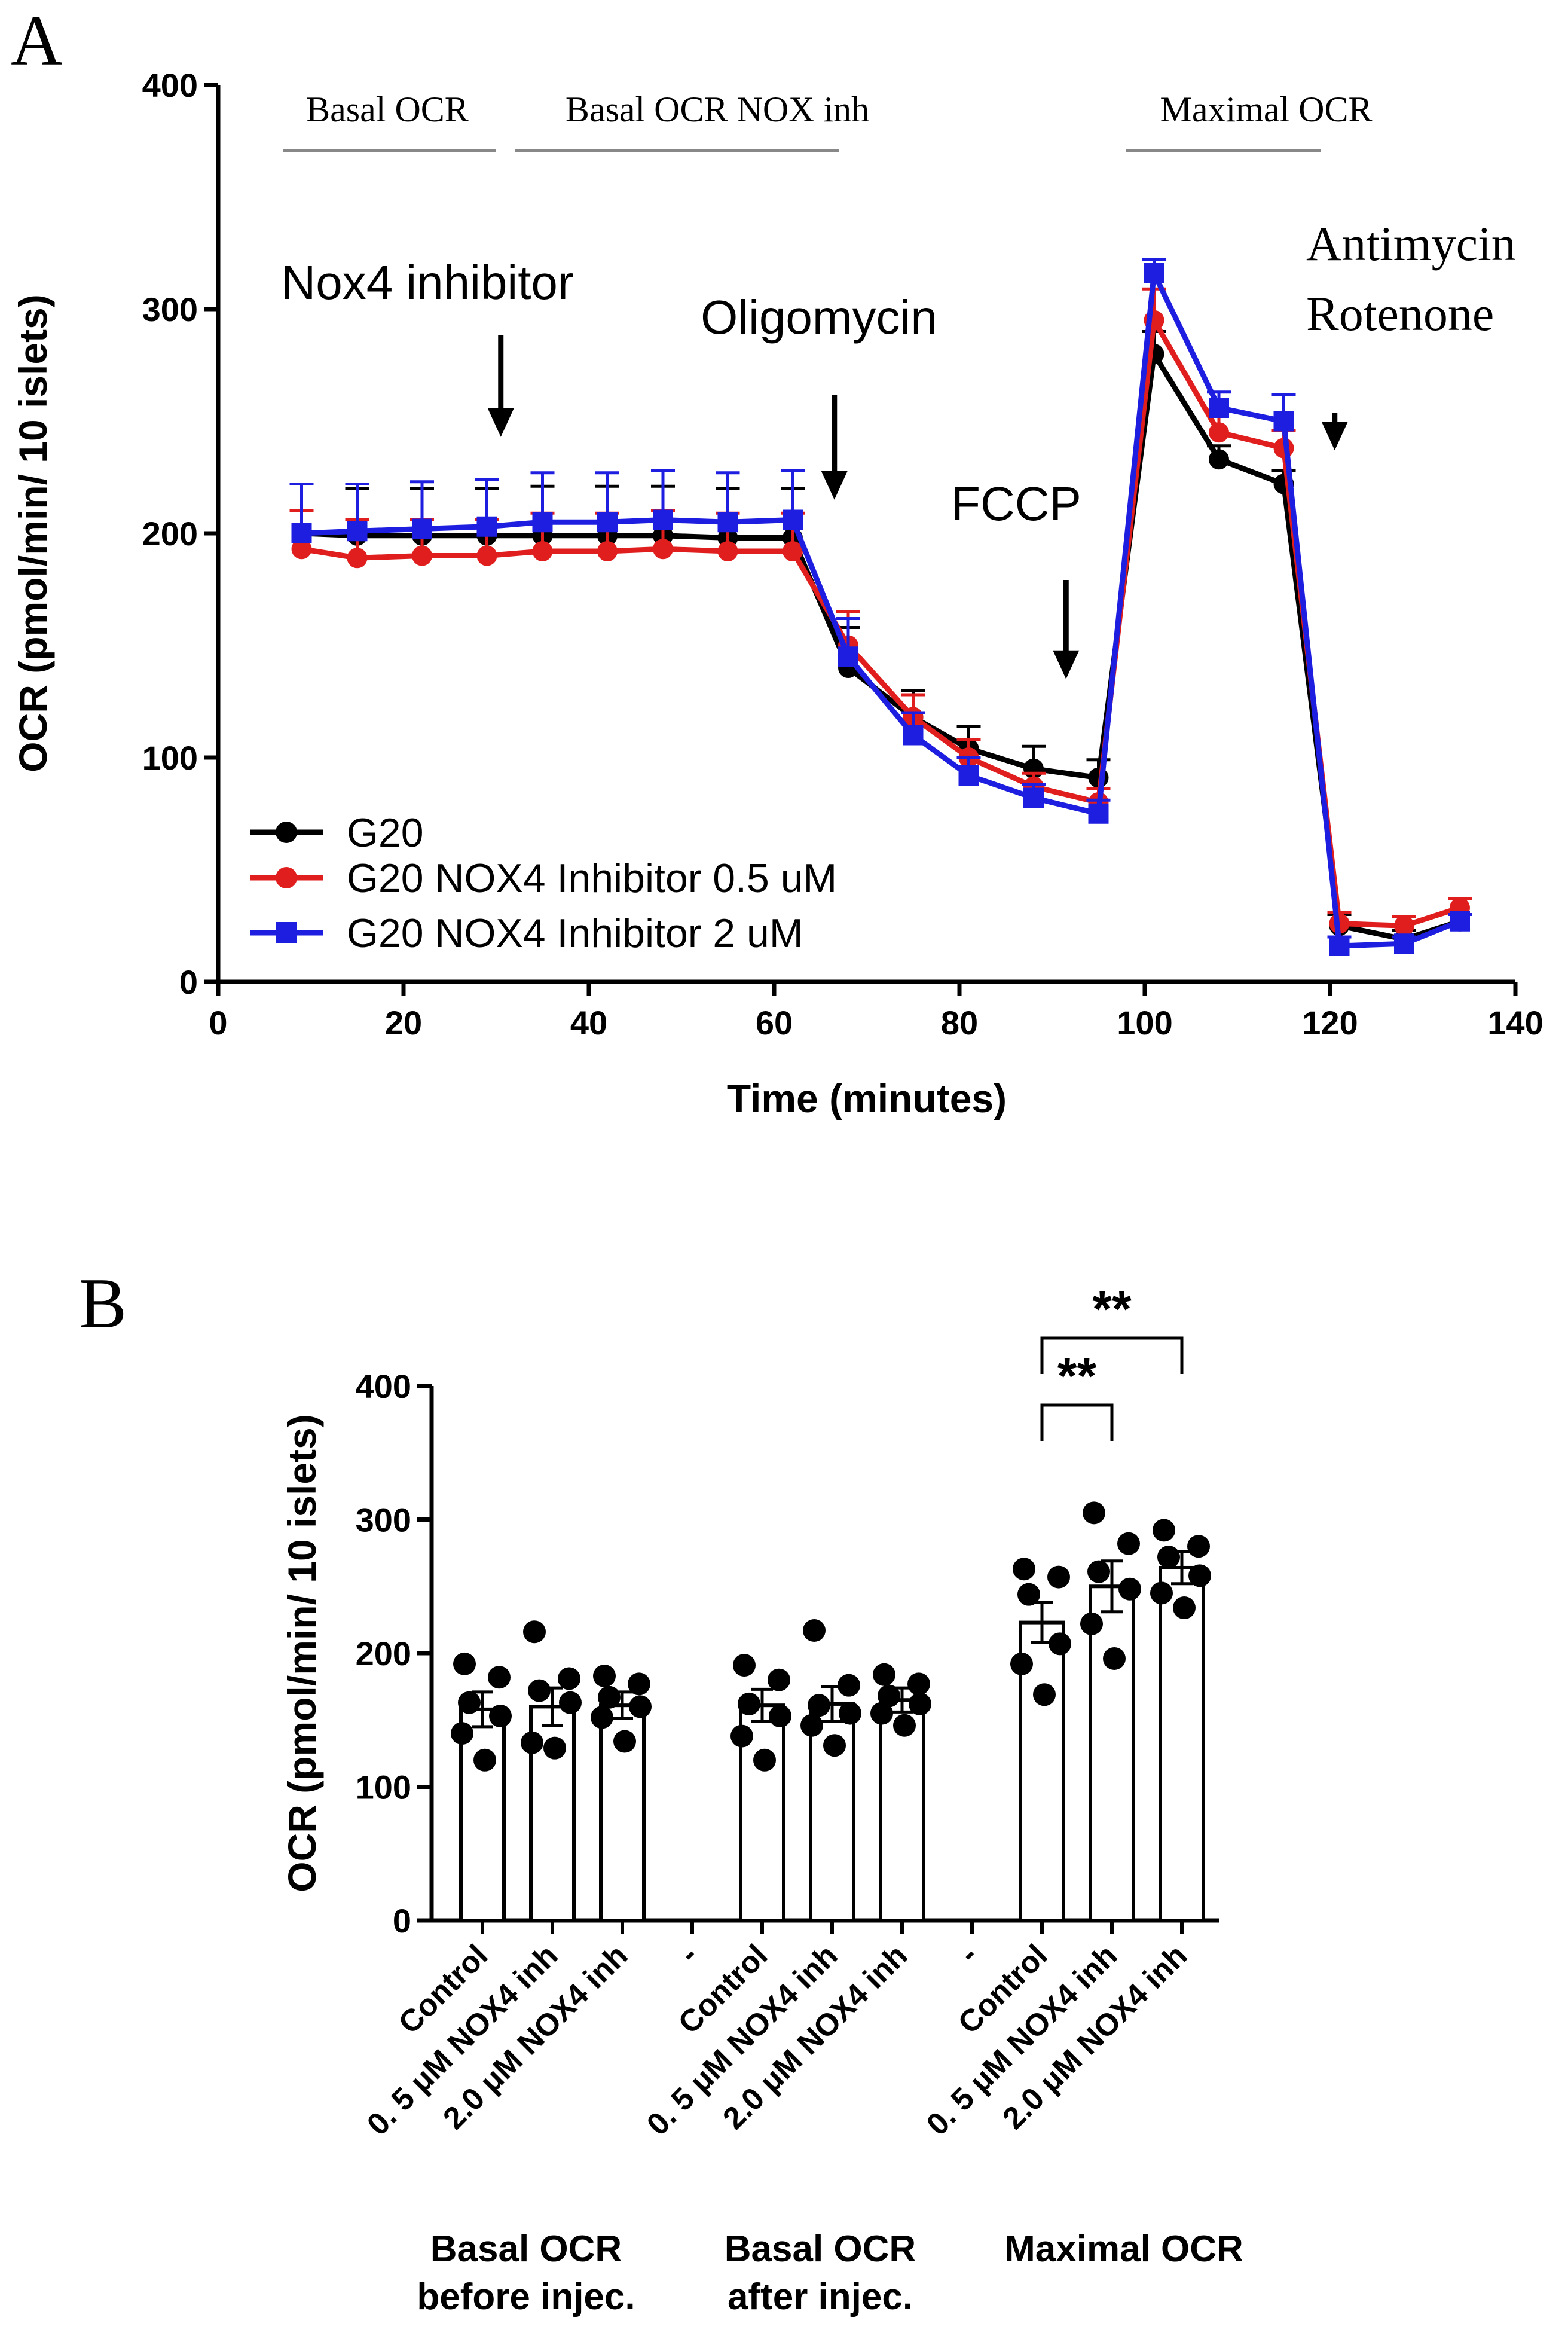  Describe the element at coordinates (526, 2249) in the screenshot. I see `group-label-basal-before-line1: Basal OCR` at that location.